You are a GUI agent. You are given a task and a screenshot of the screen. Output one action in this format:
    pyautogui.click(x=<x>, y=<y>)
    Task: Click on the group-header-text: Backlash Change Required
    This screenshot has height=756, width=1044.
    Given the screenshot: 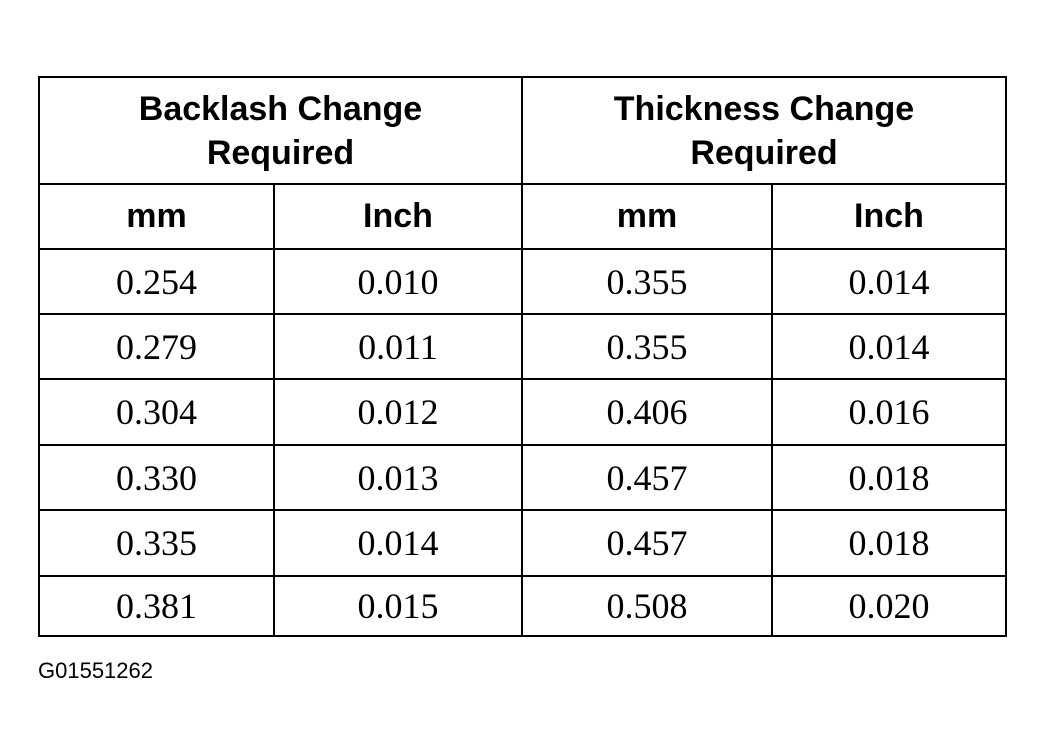 What is the action you would take?
    pyautogui.click(x=280, y=130)
    